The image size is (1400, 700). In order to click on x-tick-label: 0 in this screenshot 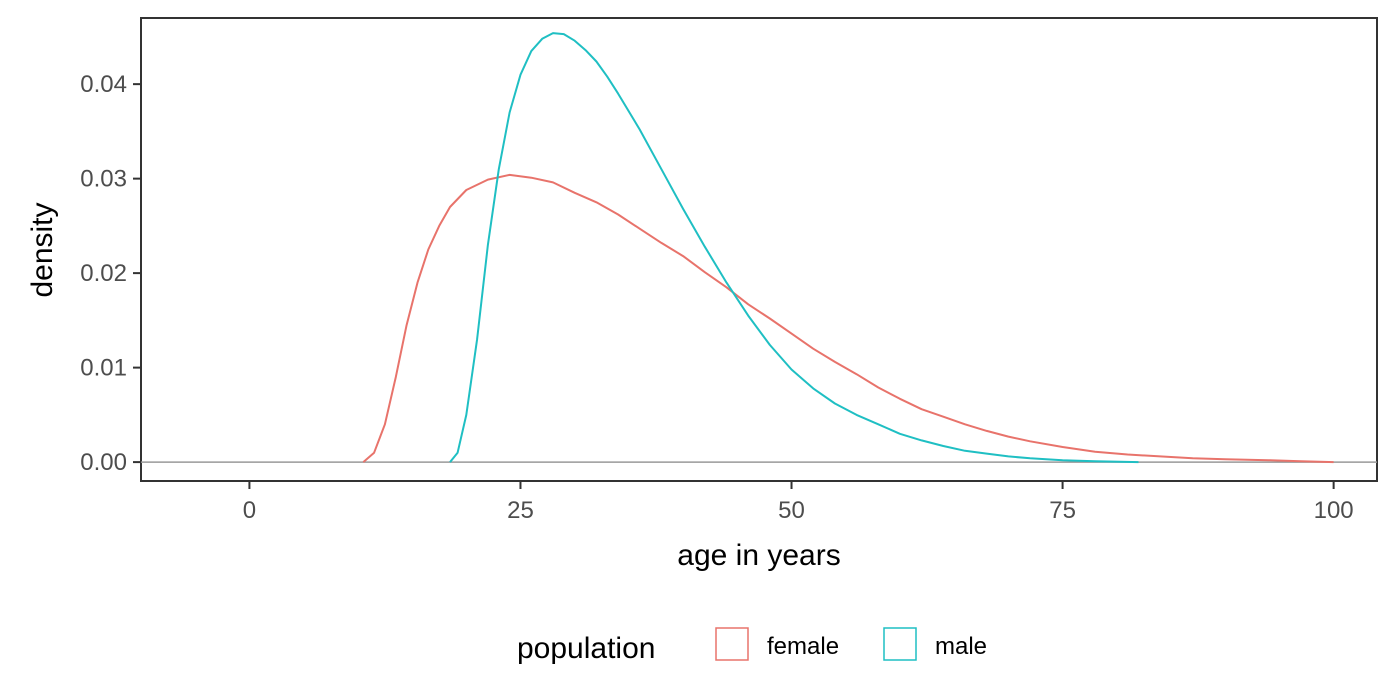, I will do `click(249, 510)`.